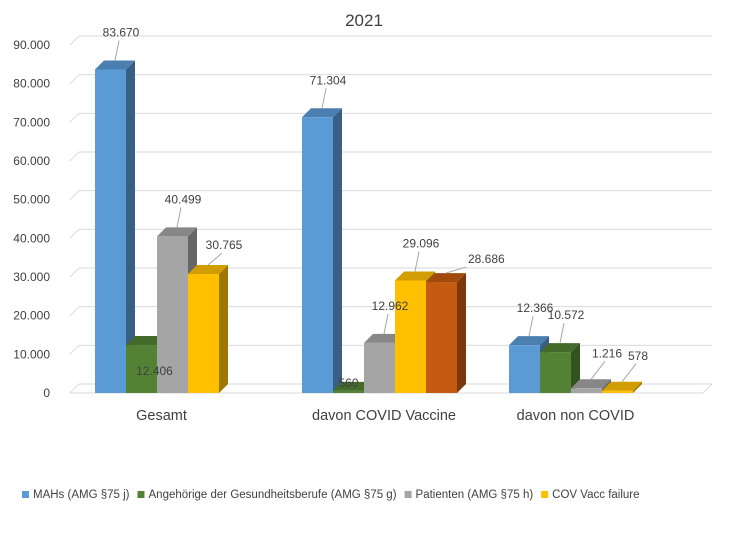  I want to click on data-label: 30.765, so click(224, 245).